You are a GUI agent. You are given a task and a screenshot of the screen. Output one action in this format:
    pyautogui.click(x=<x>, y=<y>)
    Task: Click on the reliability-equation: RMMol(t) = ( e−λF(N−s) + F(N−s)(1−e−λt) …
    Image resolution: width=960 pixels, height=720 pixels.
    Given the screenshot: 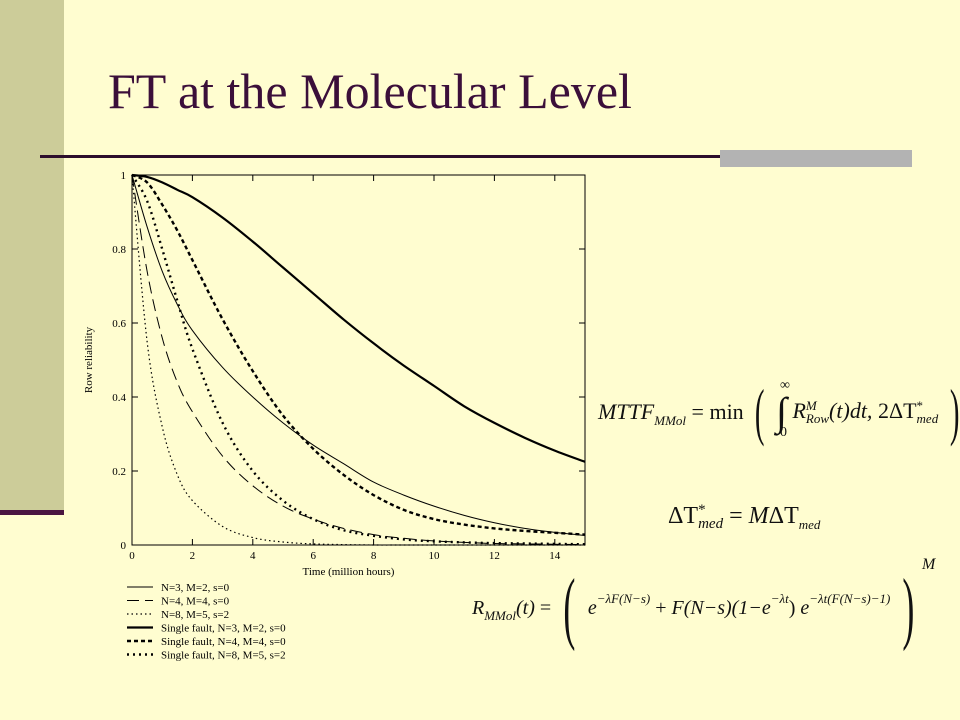 What is the action you would take?
    pyautogui.click(x=703, y=604)
    